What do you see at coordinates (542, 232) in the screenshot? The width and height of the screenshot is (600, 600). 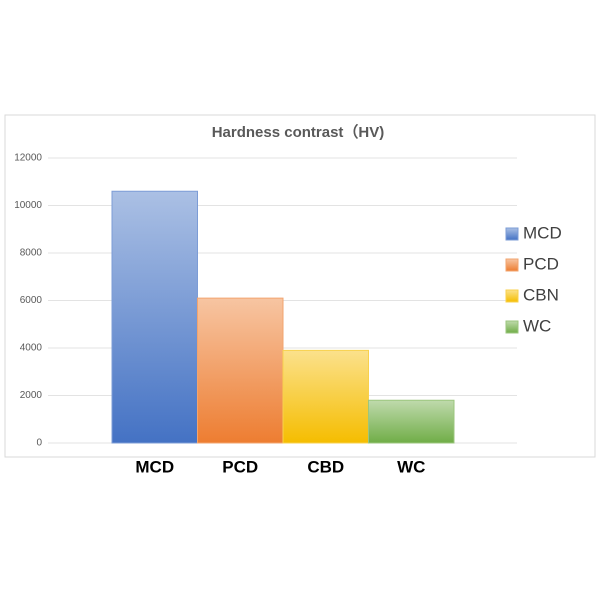 I see `legend-label: MCD` at bounding box center [542, 232].